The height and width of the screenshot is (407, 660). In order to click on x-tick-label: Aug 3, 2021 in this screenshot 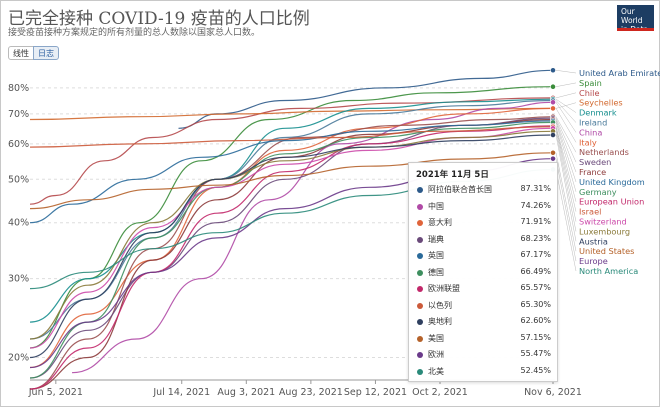, I will do `click(246, 392)`.